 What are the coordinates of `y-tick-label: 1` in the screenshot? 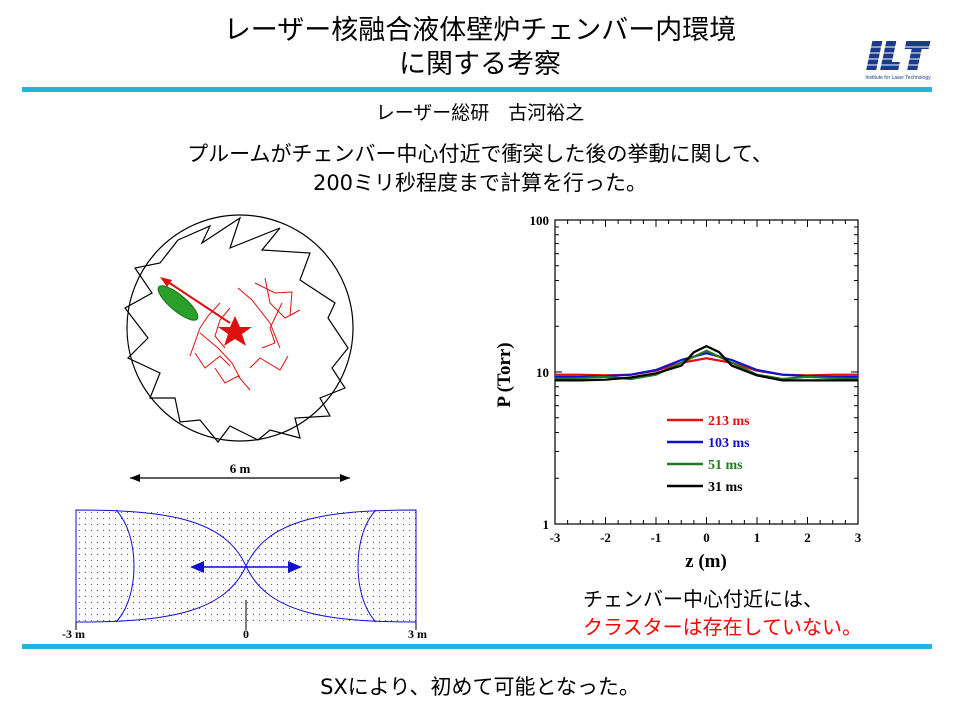 It's located at (546, 524).